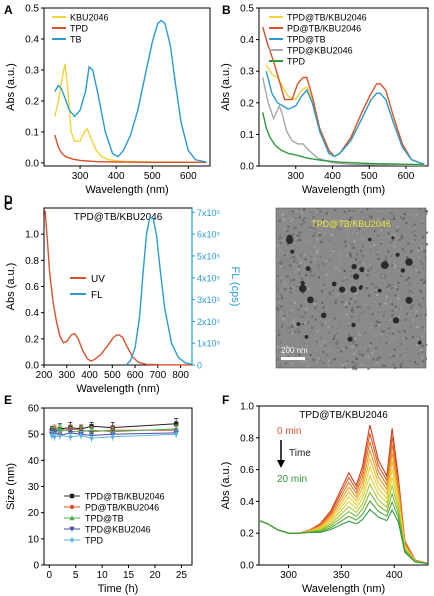  I want to click on plot-frame, so click(127, 87).